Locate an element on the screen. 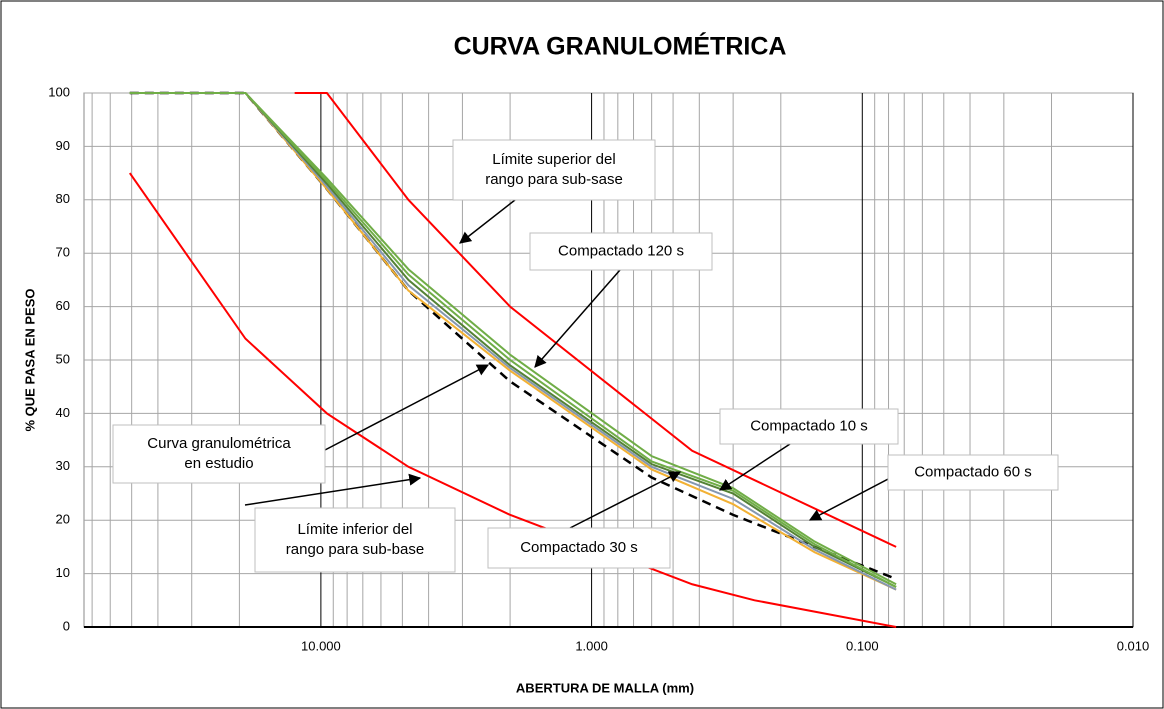 The width and height of the screenshot is (1164, 709). x-tick-label: 1.000 is located at coordinates (591, 645).